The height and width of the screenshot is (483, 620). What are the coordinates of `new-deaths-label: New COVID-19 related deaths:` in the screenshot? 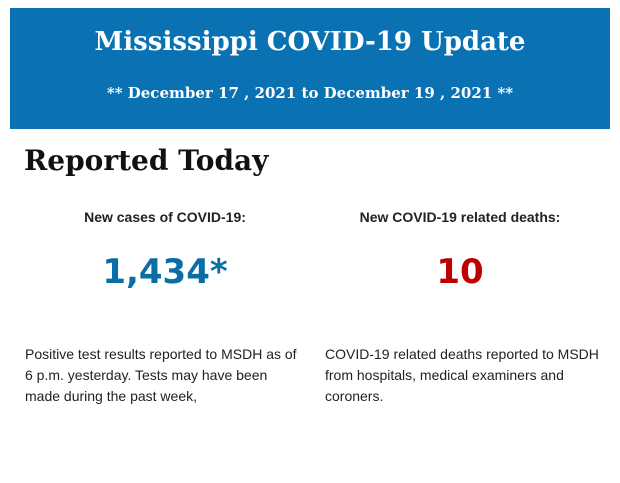 It's located at (460, 217).